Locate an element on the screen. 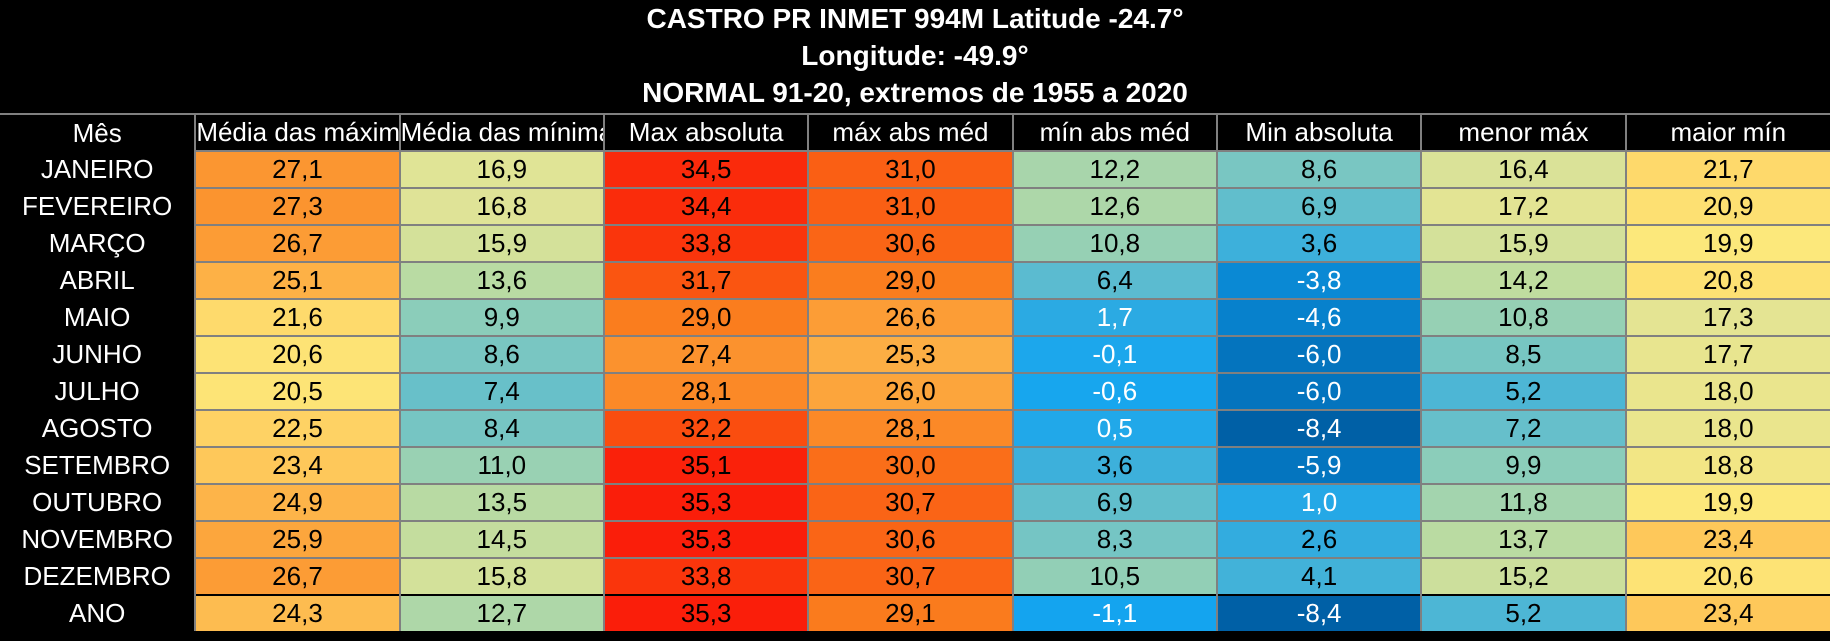 The width and height of the screenshot is (1830, 641). data-cell: 20,8 is located at coordinates (1727, 280).